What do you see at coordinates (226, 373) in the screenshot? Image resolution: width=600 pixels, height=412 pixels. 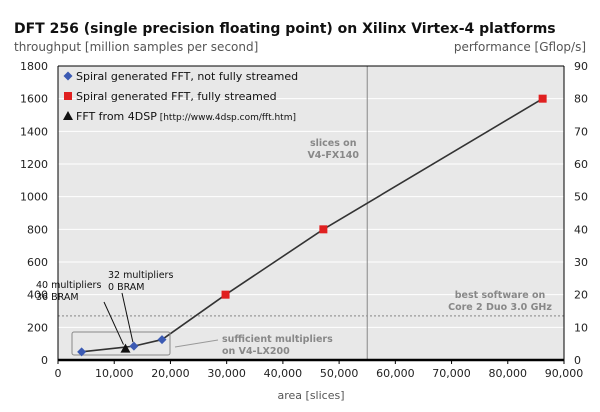 I see `x-tick-label: 30,000` at bounding box center [226, 373].